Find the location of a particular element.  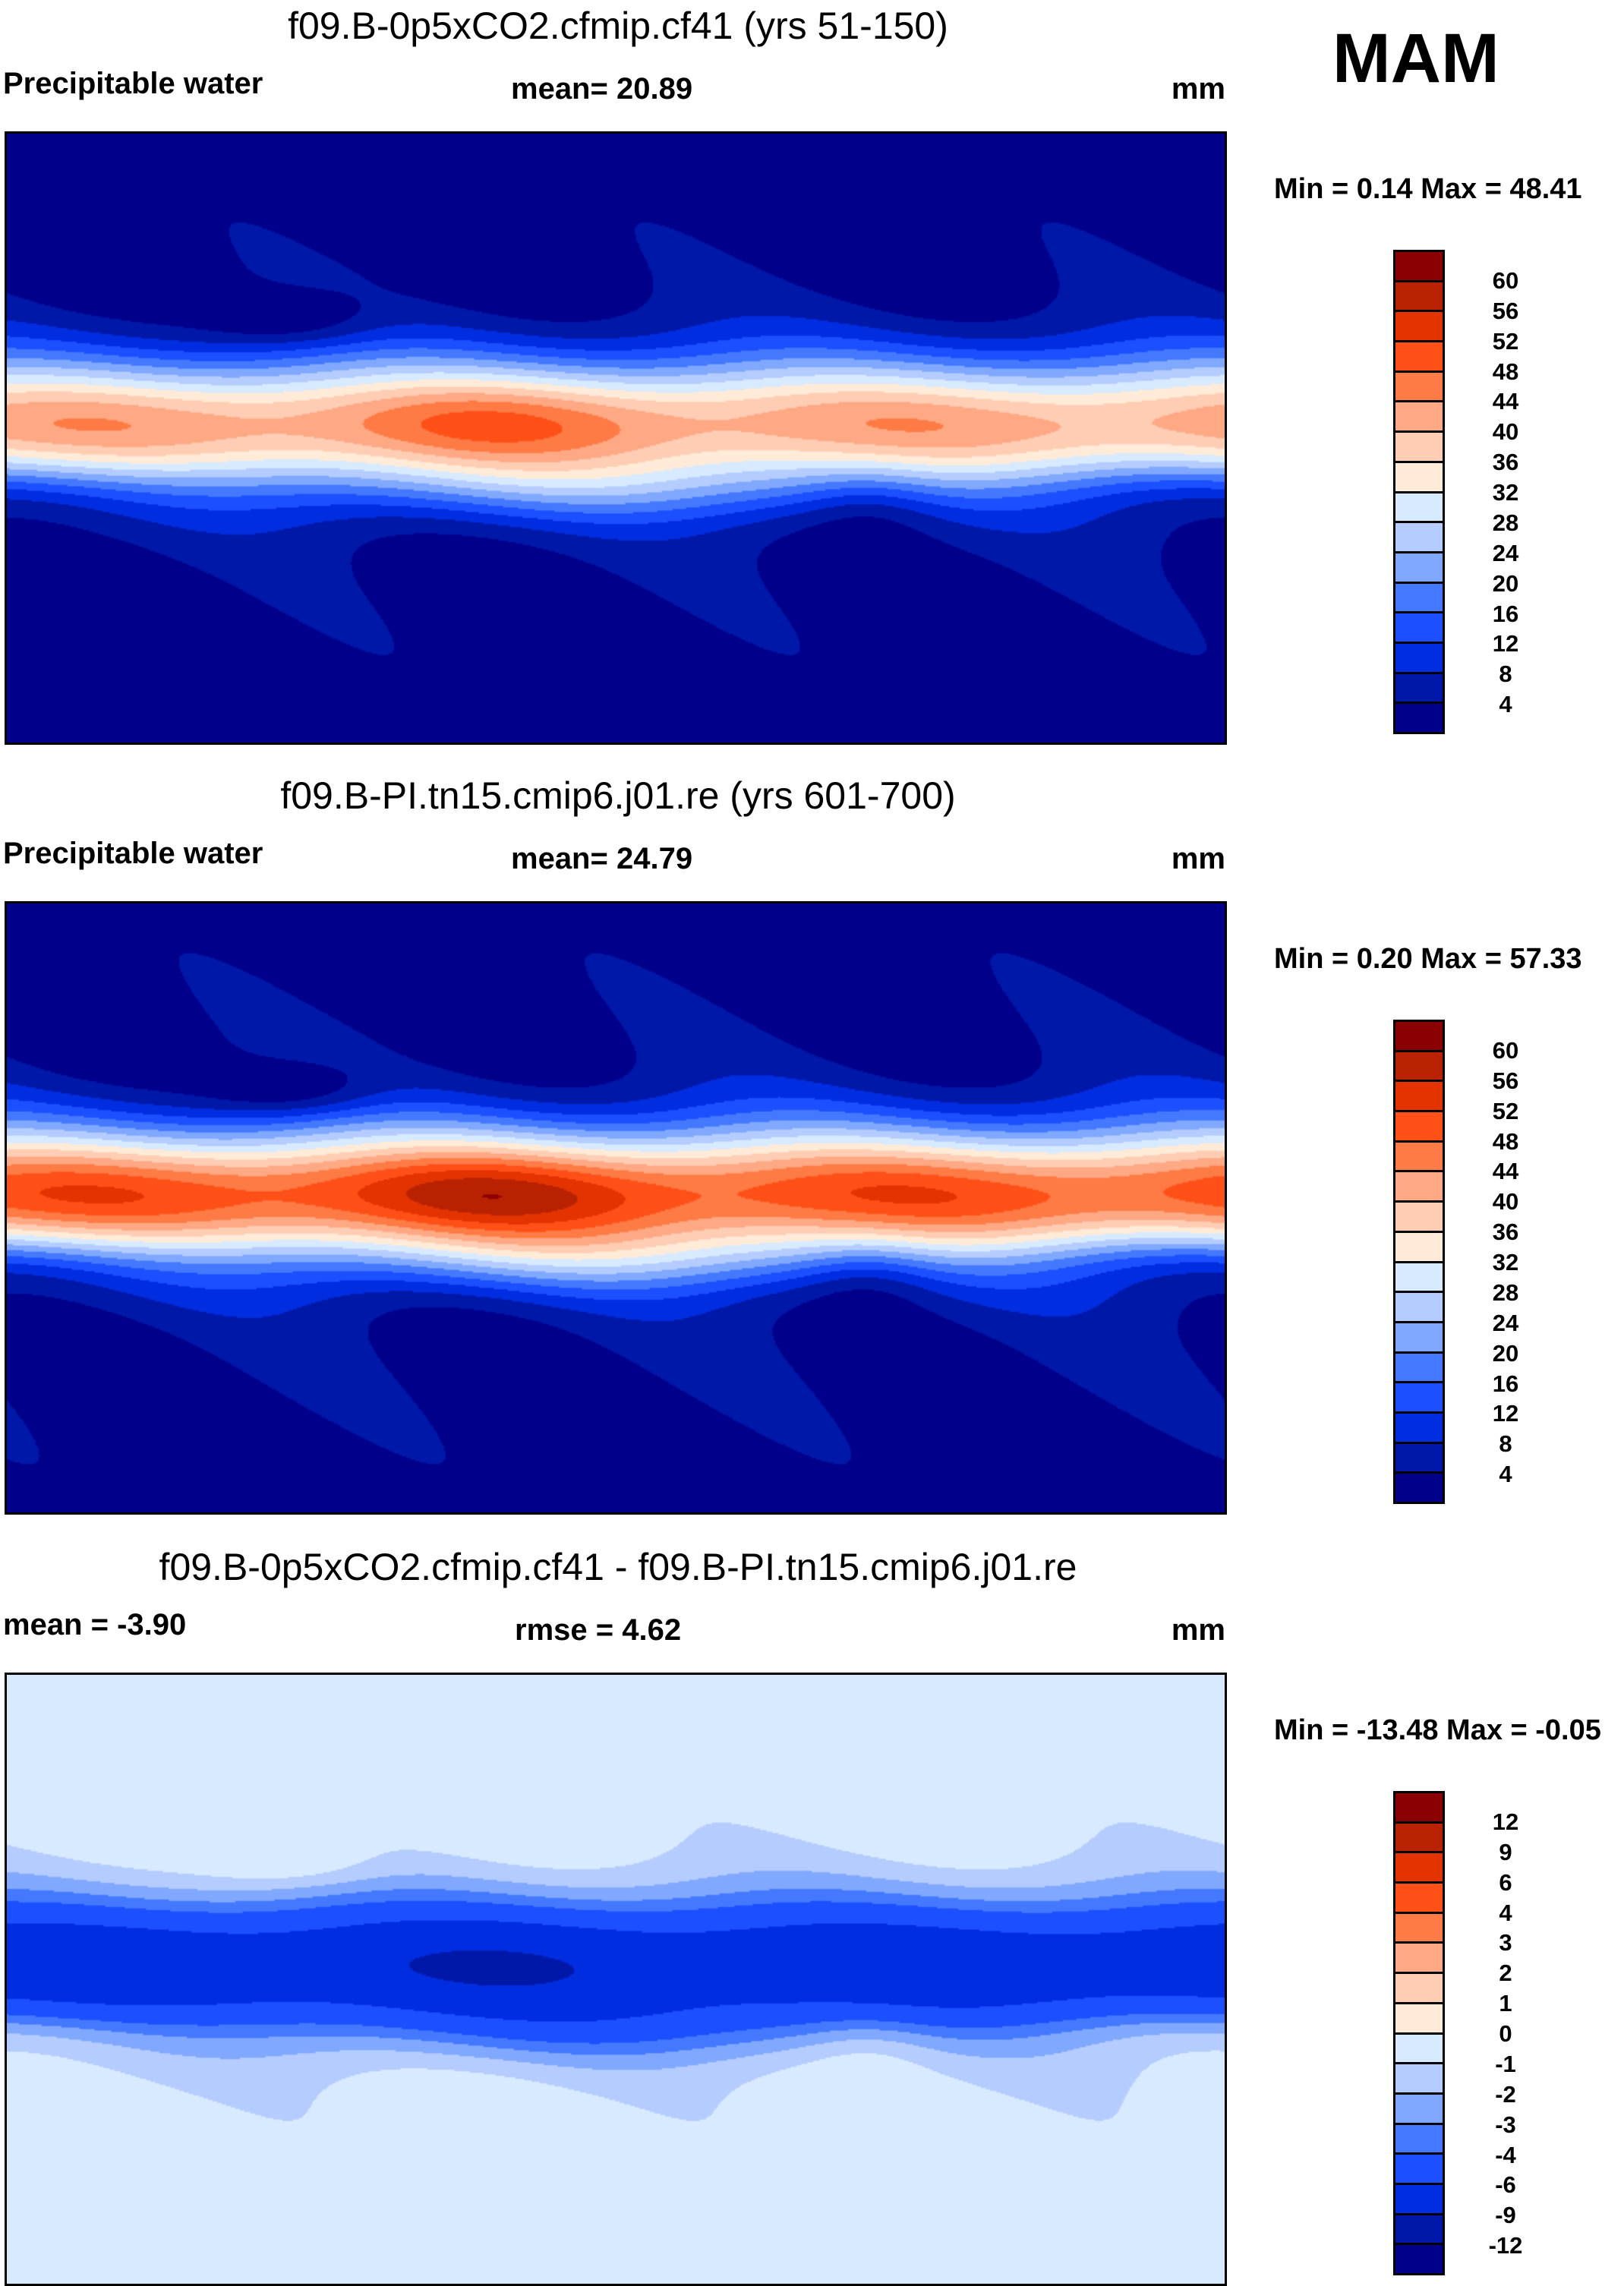

center-label: mean= 24.79 is located at coordinates (602, 858).